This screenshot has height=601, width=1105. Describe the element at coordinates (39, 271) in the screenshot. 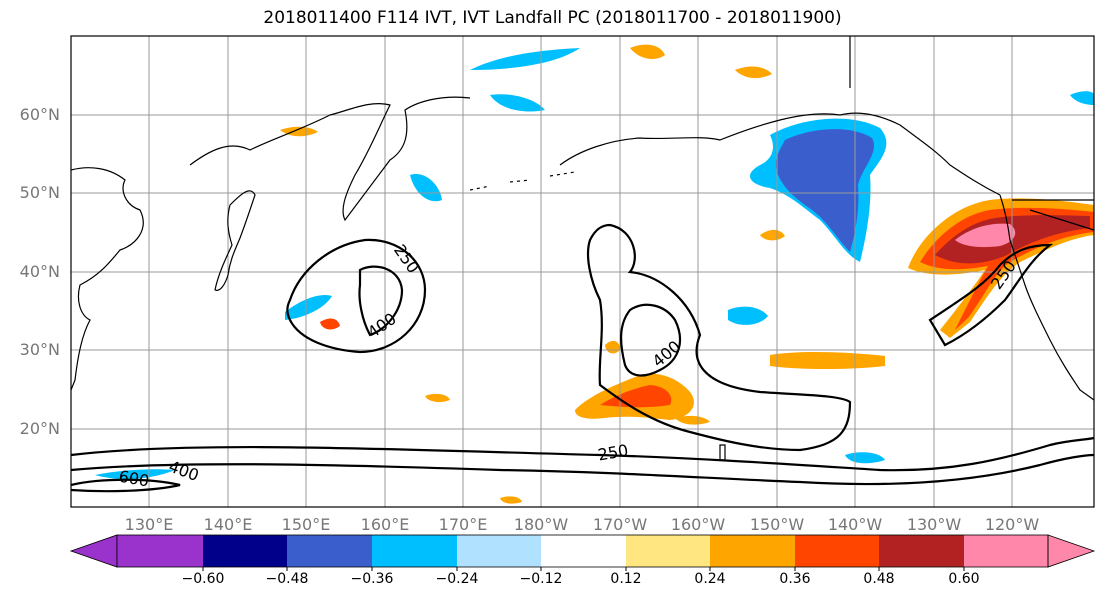

I see `lat-label: 40°N` at that location.